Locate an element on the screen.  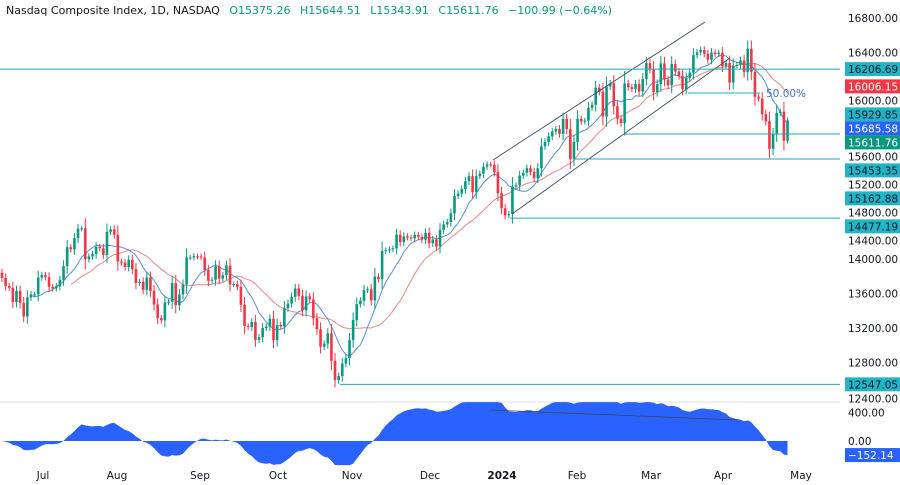
level-price-label-bg is located at coordinates (872, 198).